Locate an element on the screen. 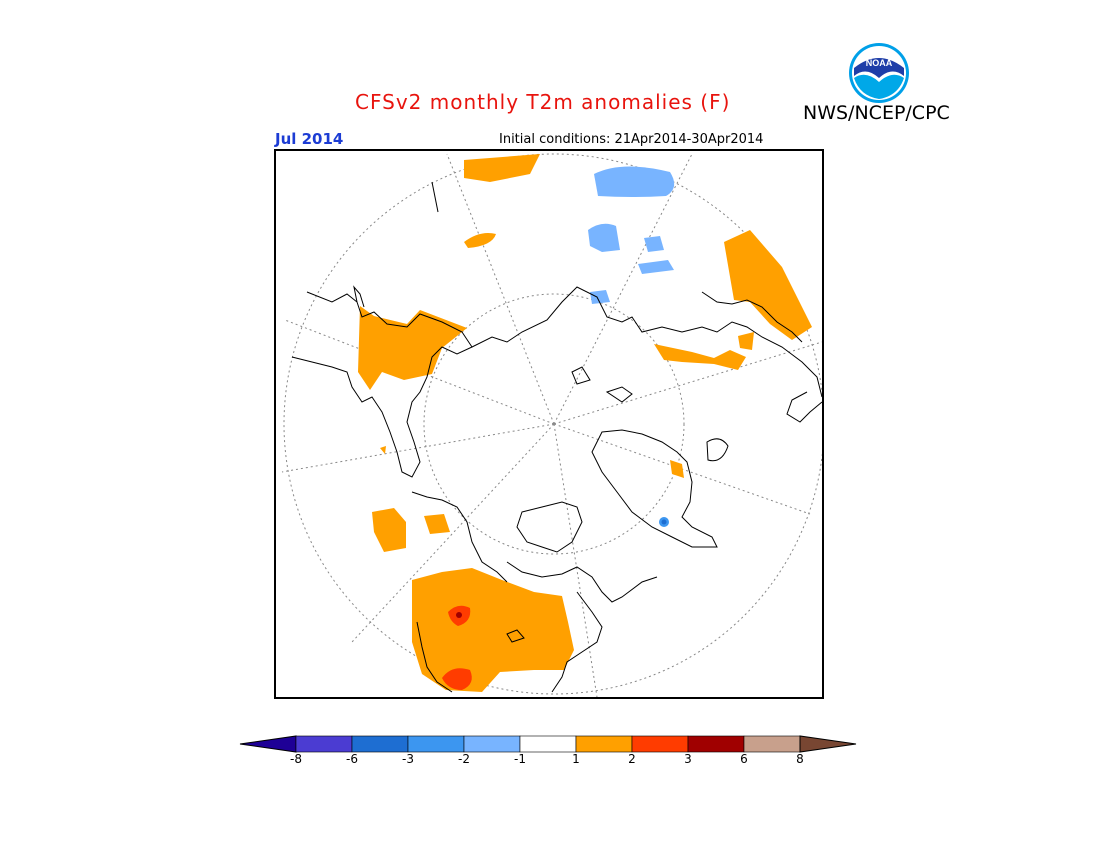  anomaly-region-north-america is located at coordinates (493, 630).